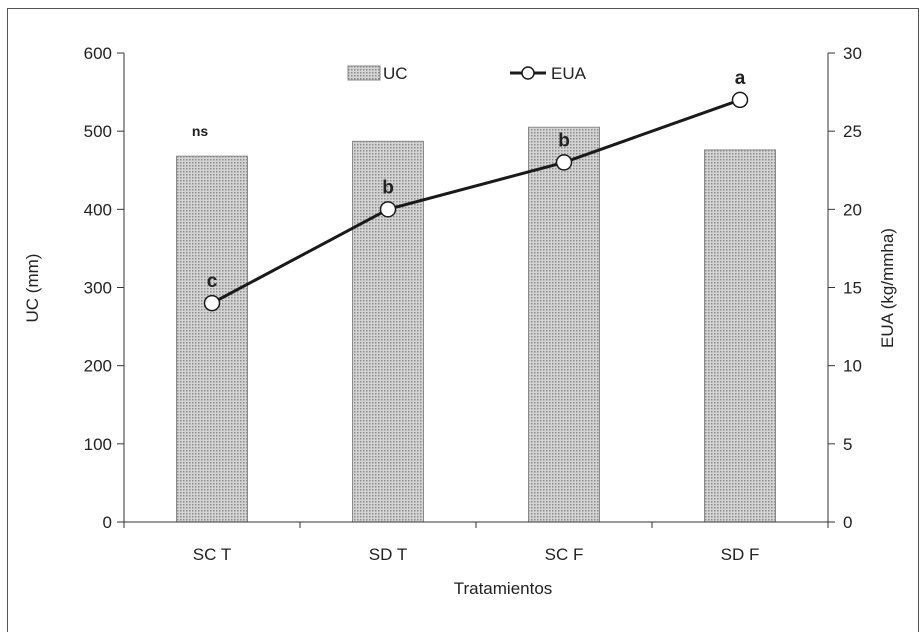 The height and width of the screenshot is (633, 924). I want to click on bar-sd-f, so click(740, 336).